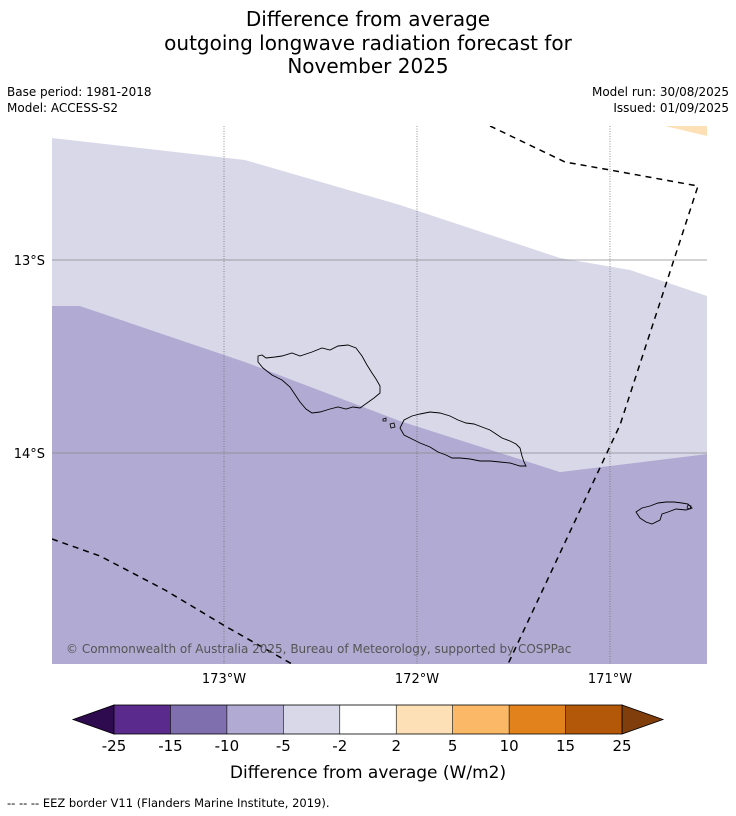  What do you see at coordinates (671, 108) in the screenshot?
I see `issued-date: Issued: 01/09/2025` at bounding box center [671, 108].